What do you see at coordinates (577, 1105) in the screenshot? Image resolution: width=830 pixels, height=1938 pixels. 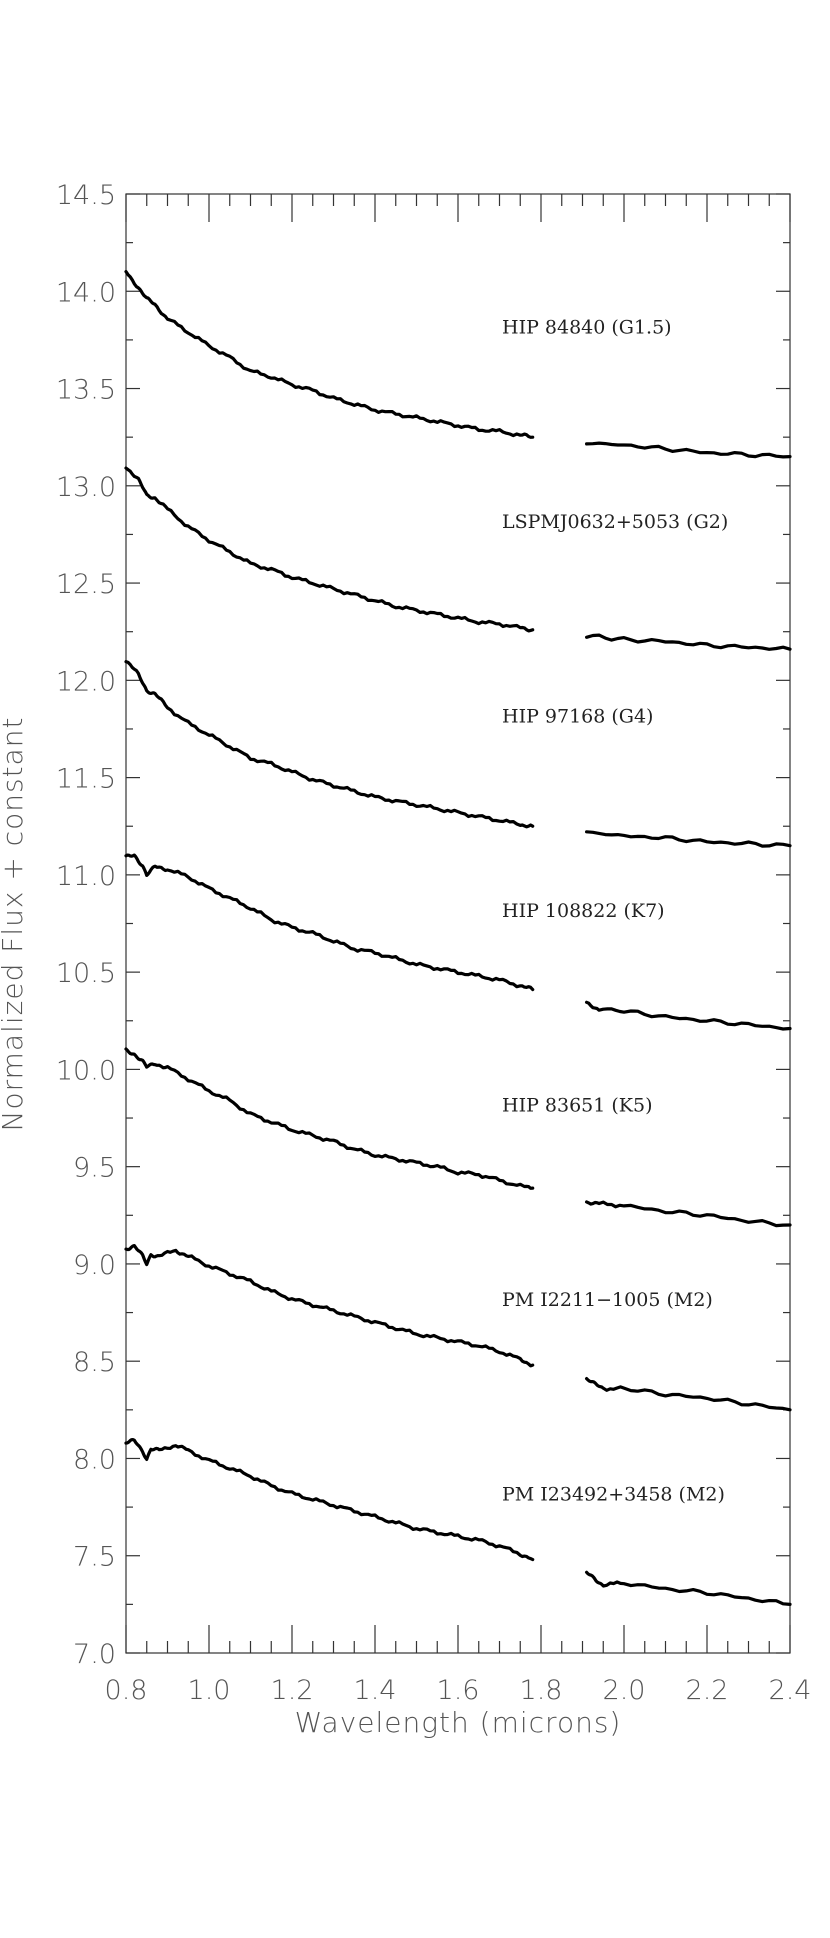 I see `spectrum-label: HIP 83651 (K5)` at bounding box center [577, 1105].